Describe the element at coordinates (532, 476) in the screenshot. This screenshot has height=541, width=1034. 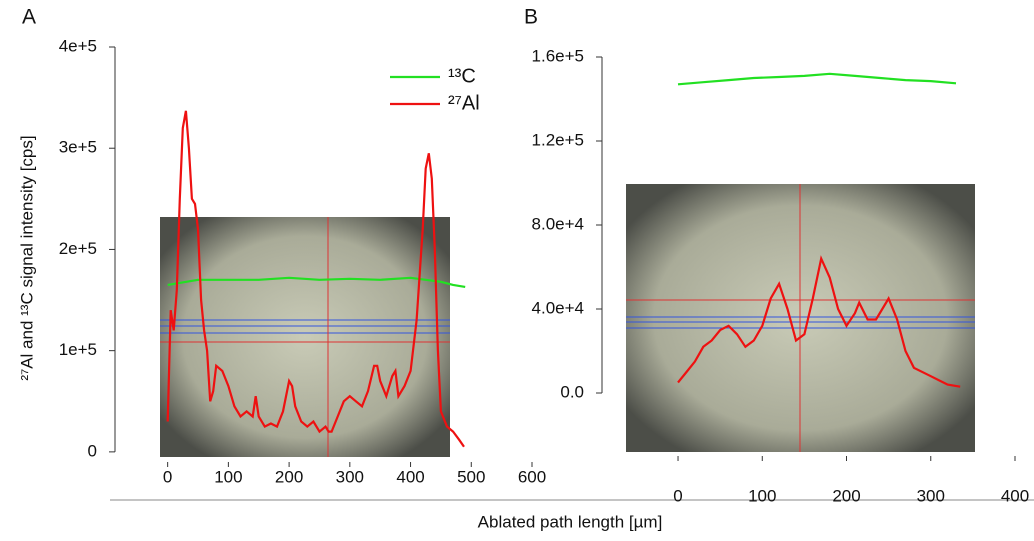
I see `x-tick-label: 600` at that location.